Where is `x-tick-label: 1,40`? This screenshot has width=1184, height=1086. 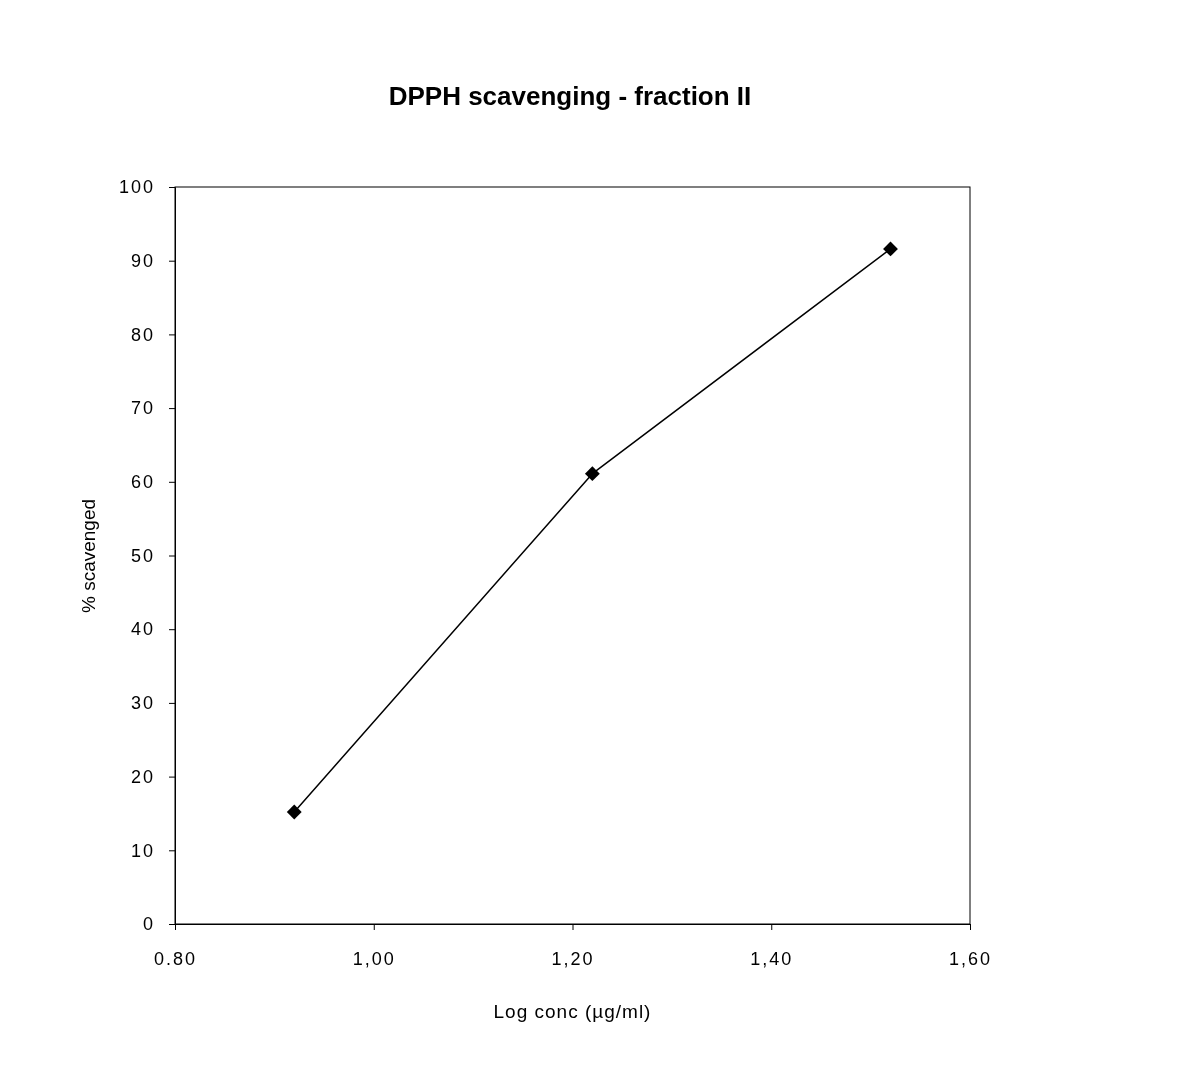
x-tick-label: 1,40 is located at coordinates (772, 958).